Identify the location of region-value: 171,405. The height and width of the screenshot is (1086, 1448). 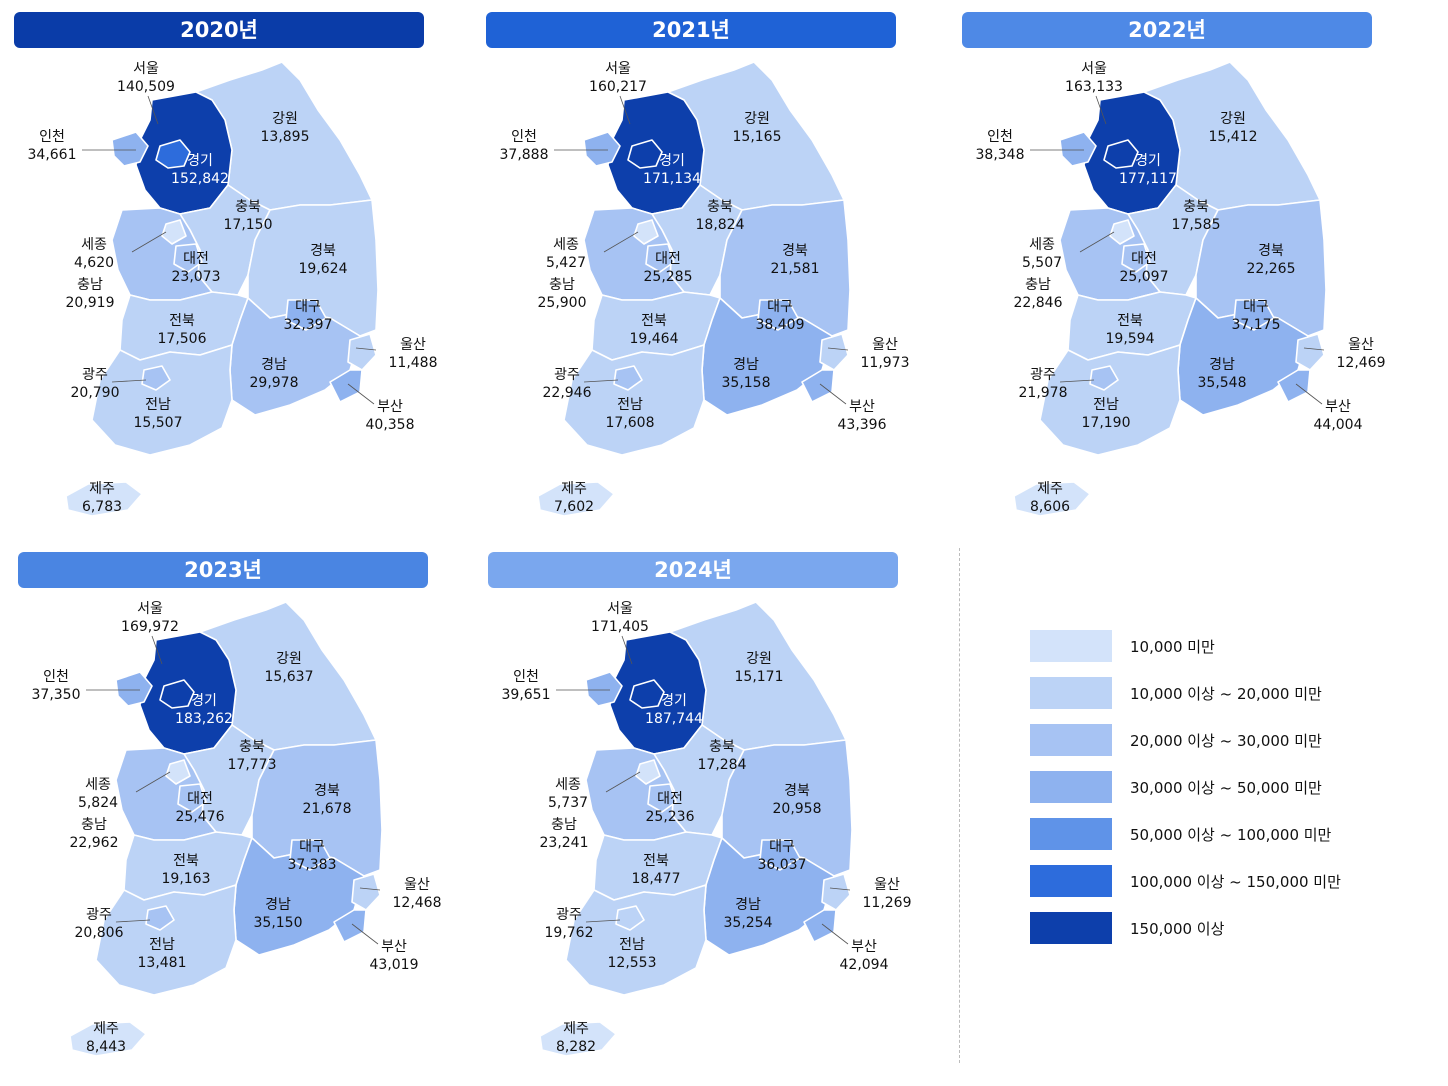
(620, 627).